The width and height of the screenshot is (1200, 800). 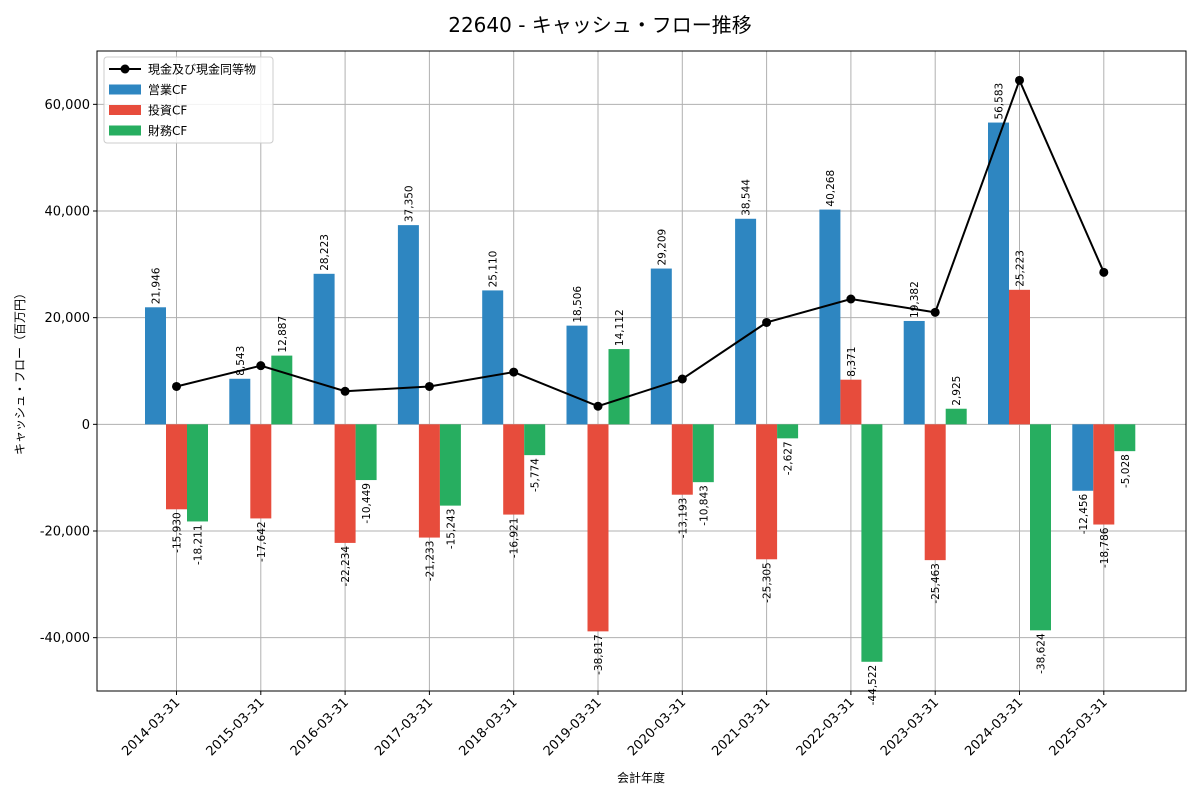 What do you see at coordinates (65, 532) in the screenshot?
I see `y-tick-label: -20,000` at bounding box center [65, 532].